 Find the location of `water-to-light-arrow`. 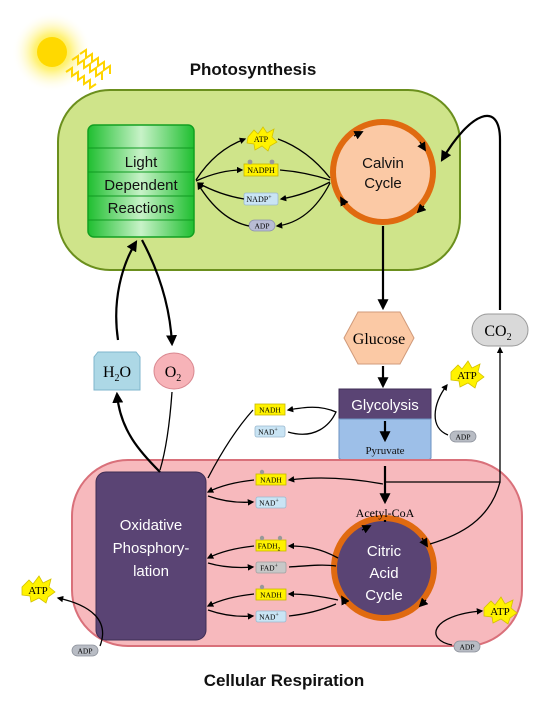

water-to-light-arrow is located at coordinates (126, 290).